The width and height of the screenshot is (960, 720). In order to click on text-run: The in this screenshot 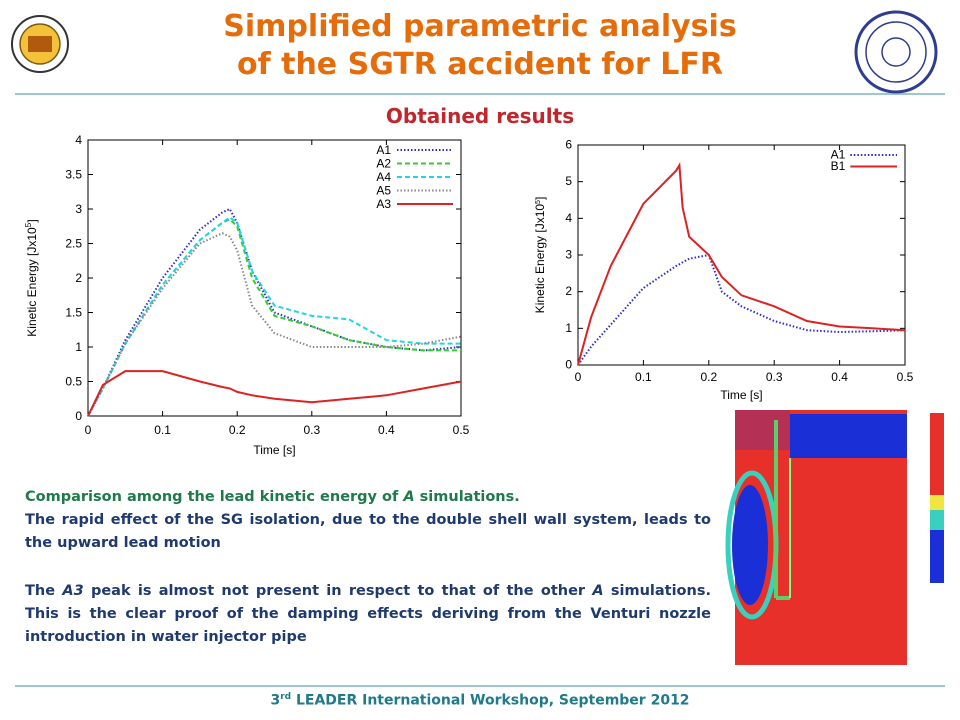, I will do `click(44, 591)`.